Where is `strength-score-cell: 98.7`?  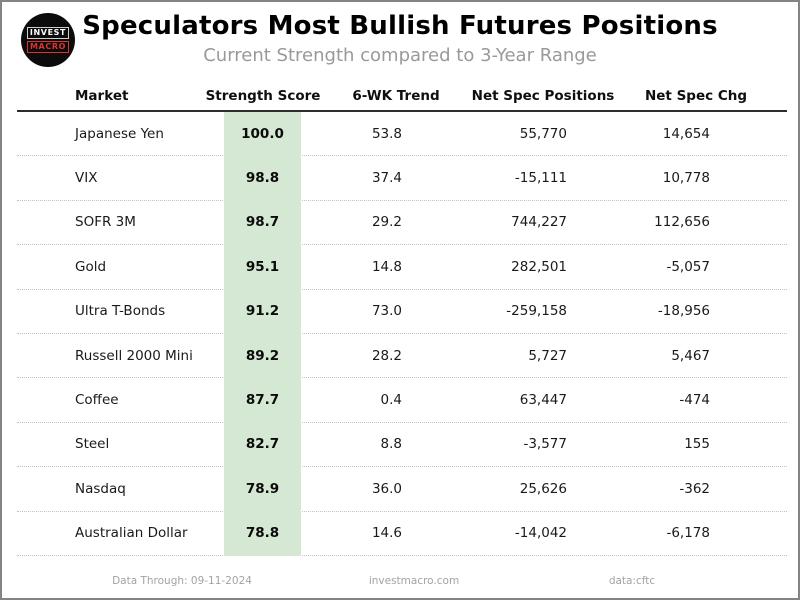
strength-score-cell: 98.7 is located at coordinates (262, 222).